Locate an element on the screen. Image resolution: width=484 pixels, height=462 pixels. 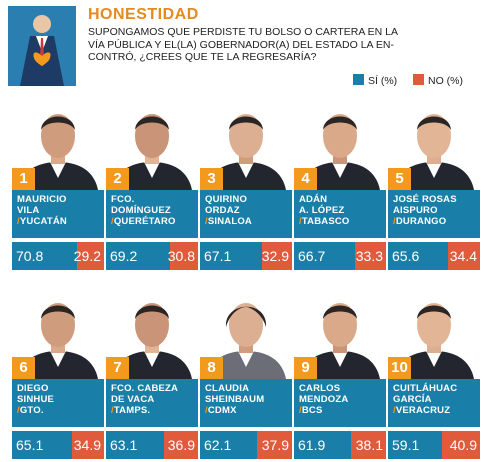
candidate-name: FCO. DOMÍNGUEZ/QUERÉTARO is located at coordinates (154, 210).